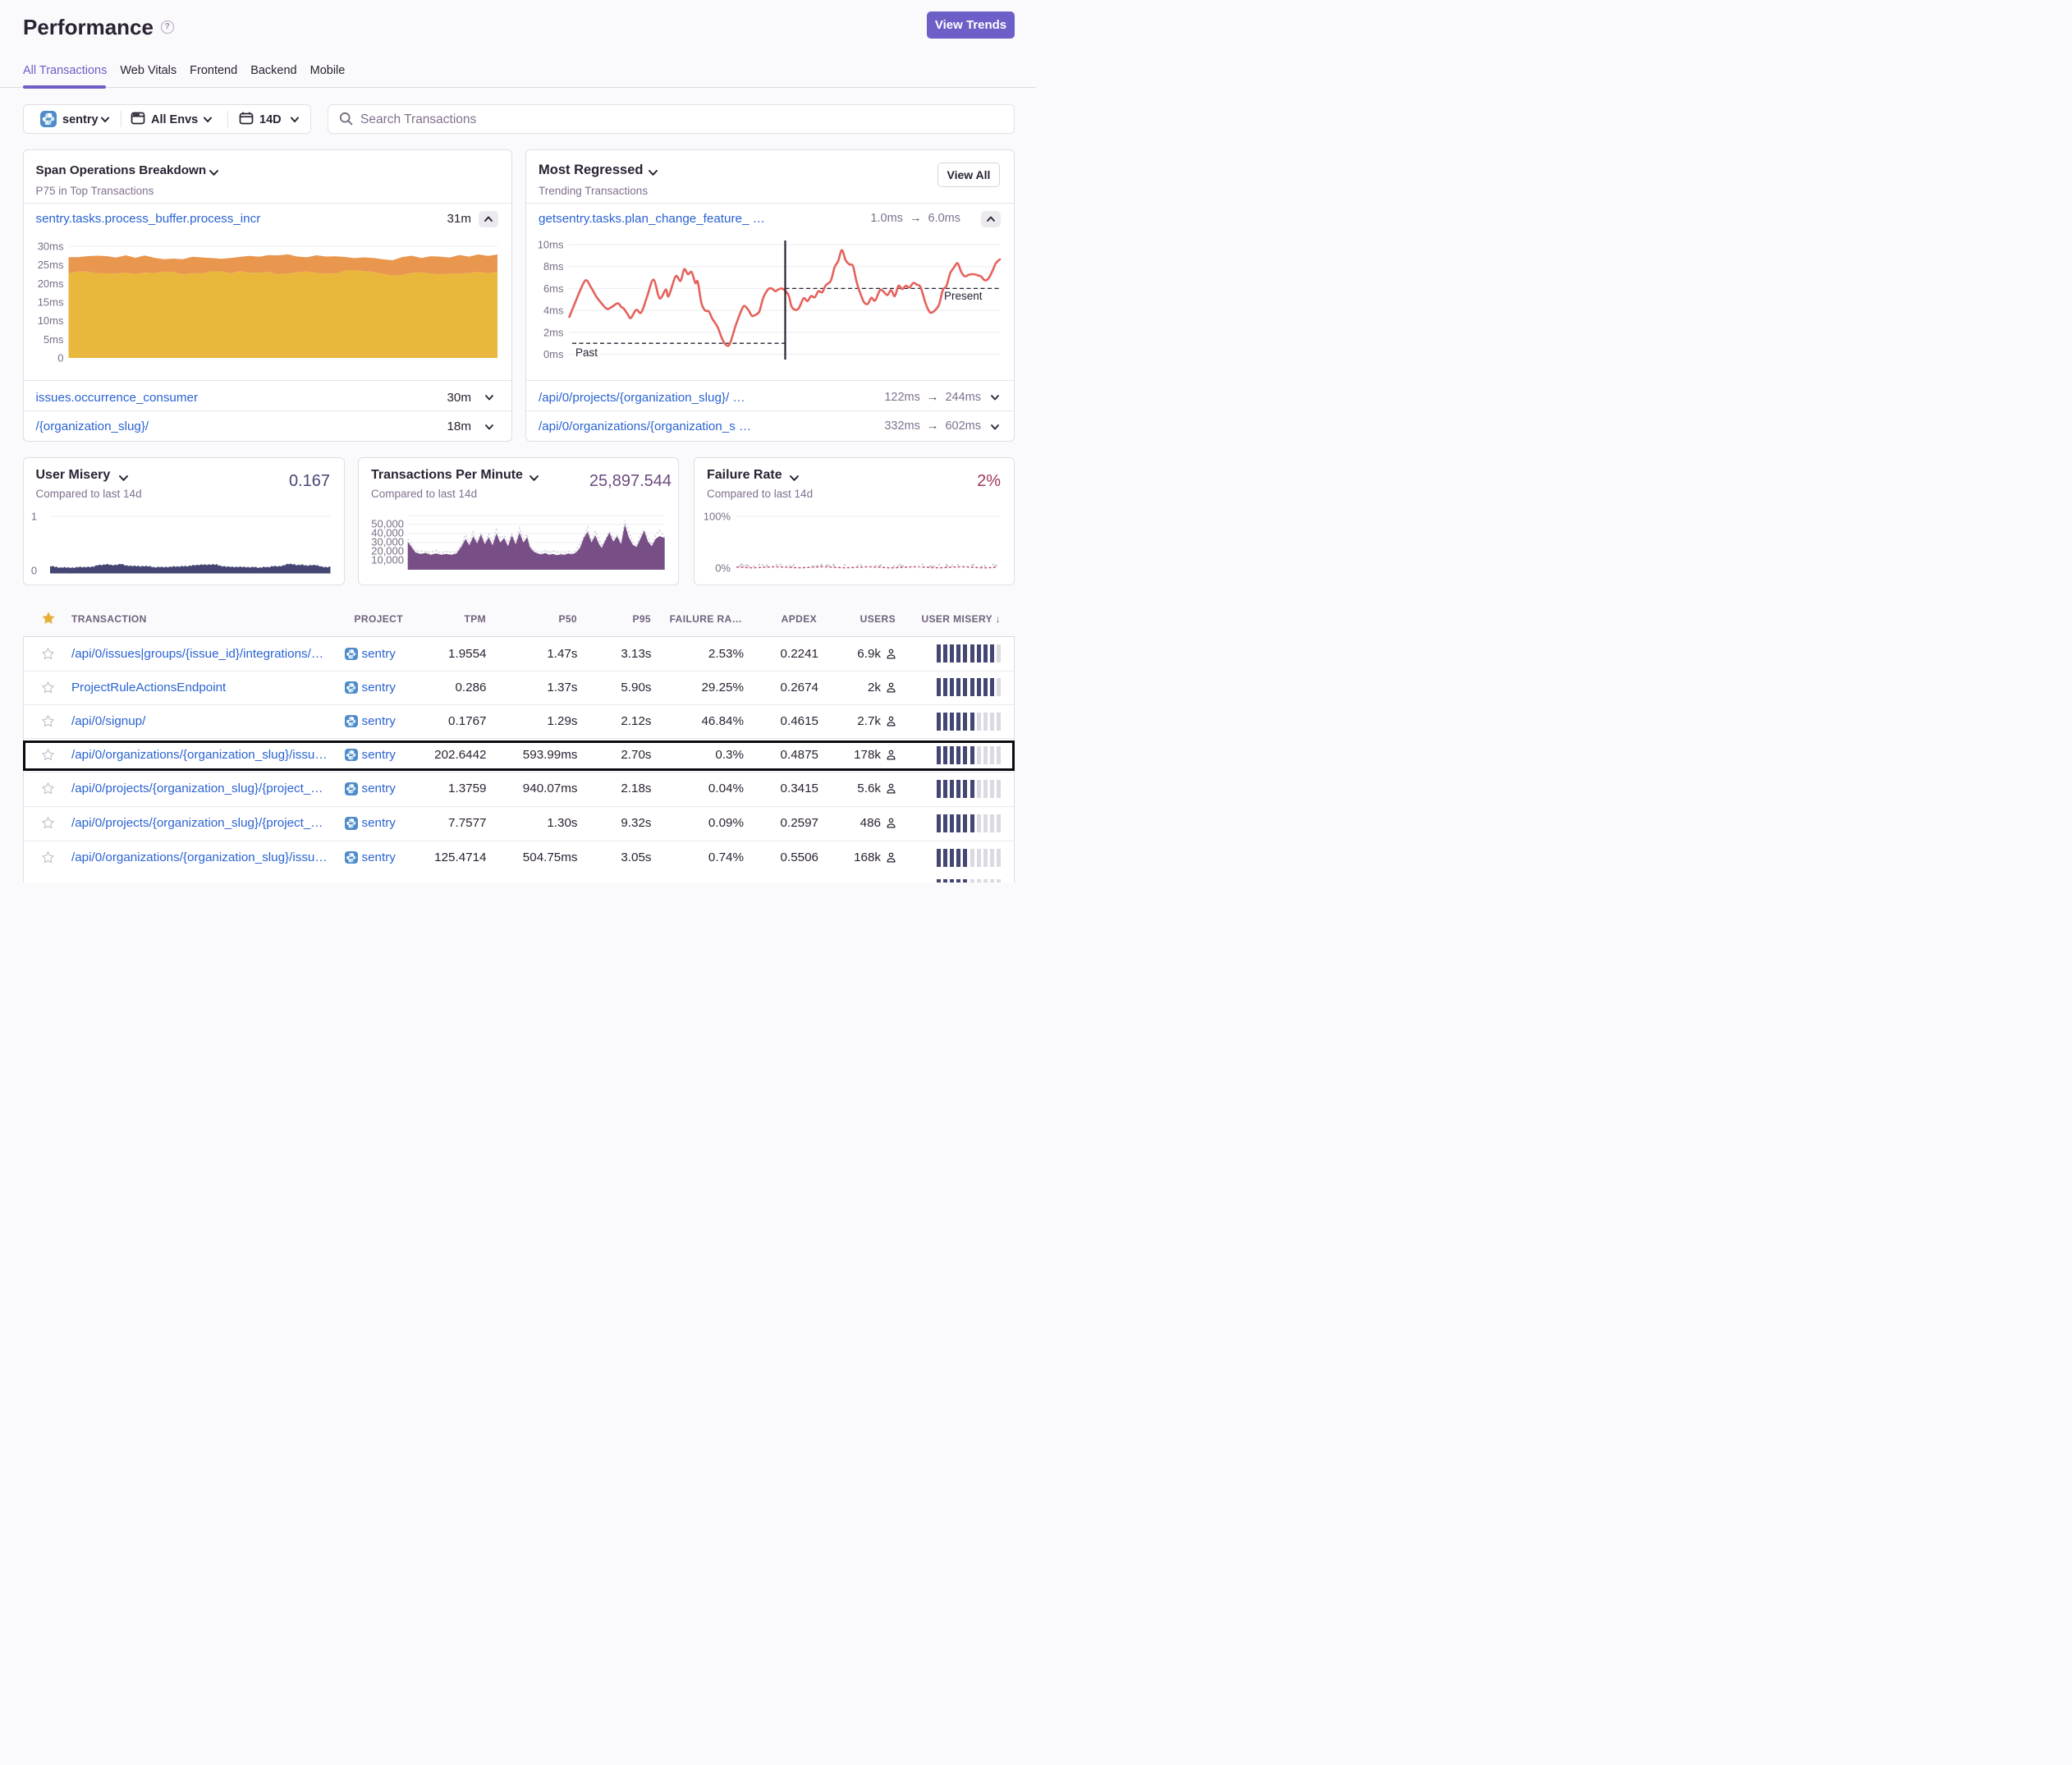  Describe the element at coordinates (717, 517) in the screenshot. I see `svg-text: 100%` at that location.